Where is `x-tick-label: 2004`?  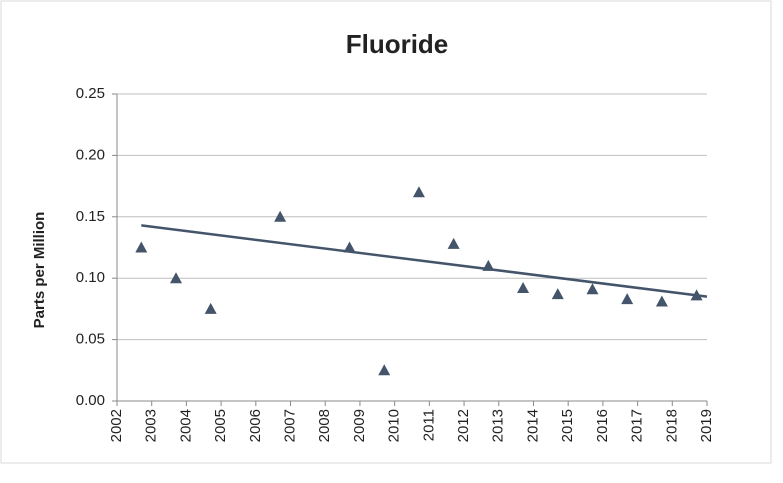
x-tick-label: 2004 is located at coordinates (185, 425).